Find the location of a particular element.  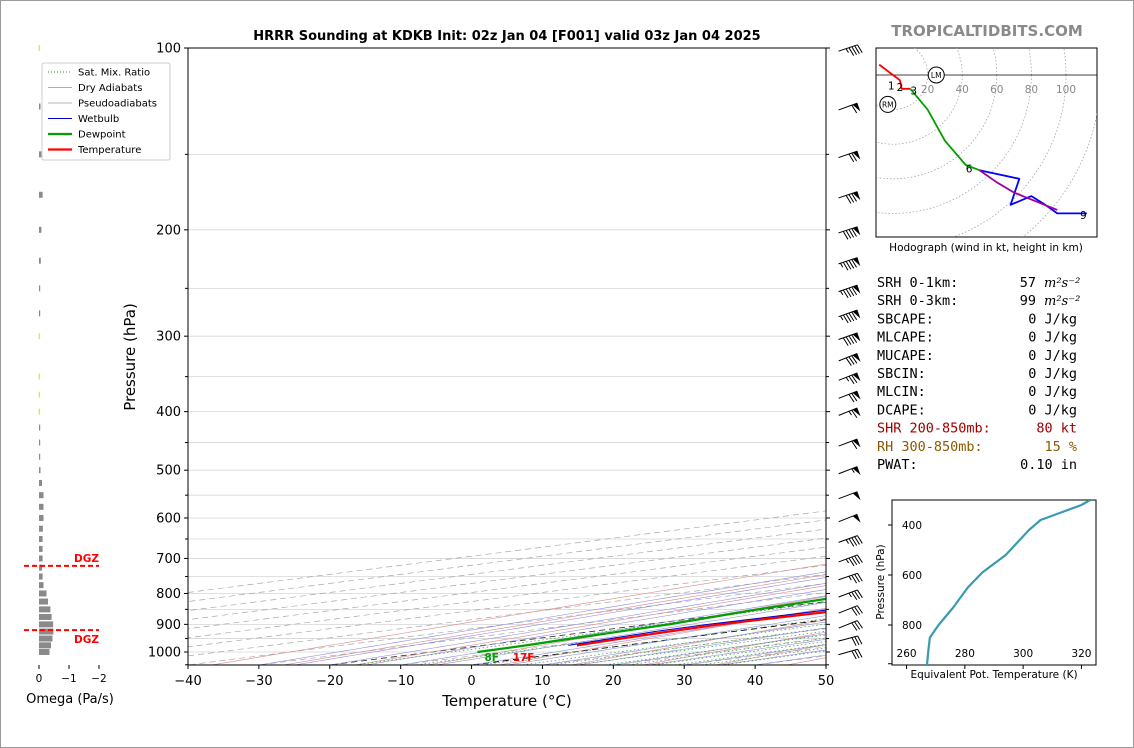

theta-e-y-axis-label: Pressure (hPa) is located at coordinates (881, 581).